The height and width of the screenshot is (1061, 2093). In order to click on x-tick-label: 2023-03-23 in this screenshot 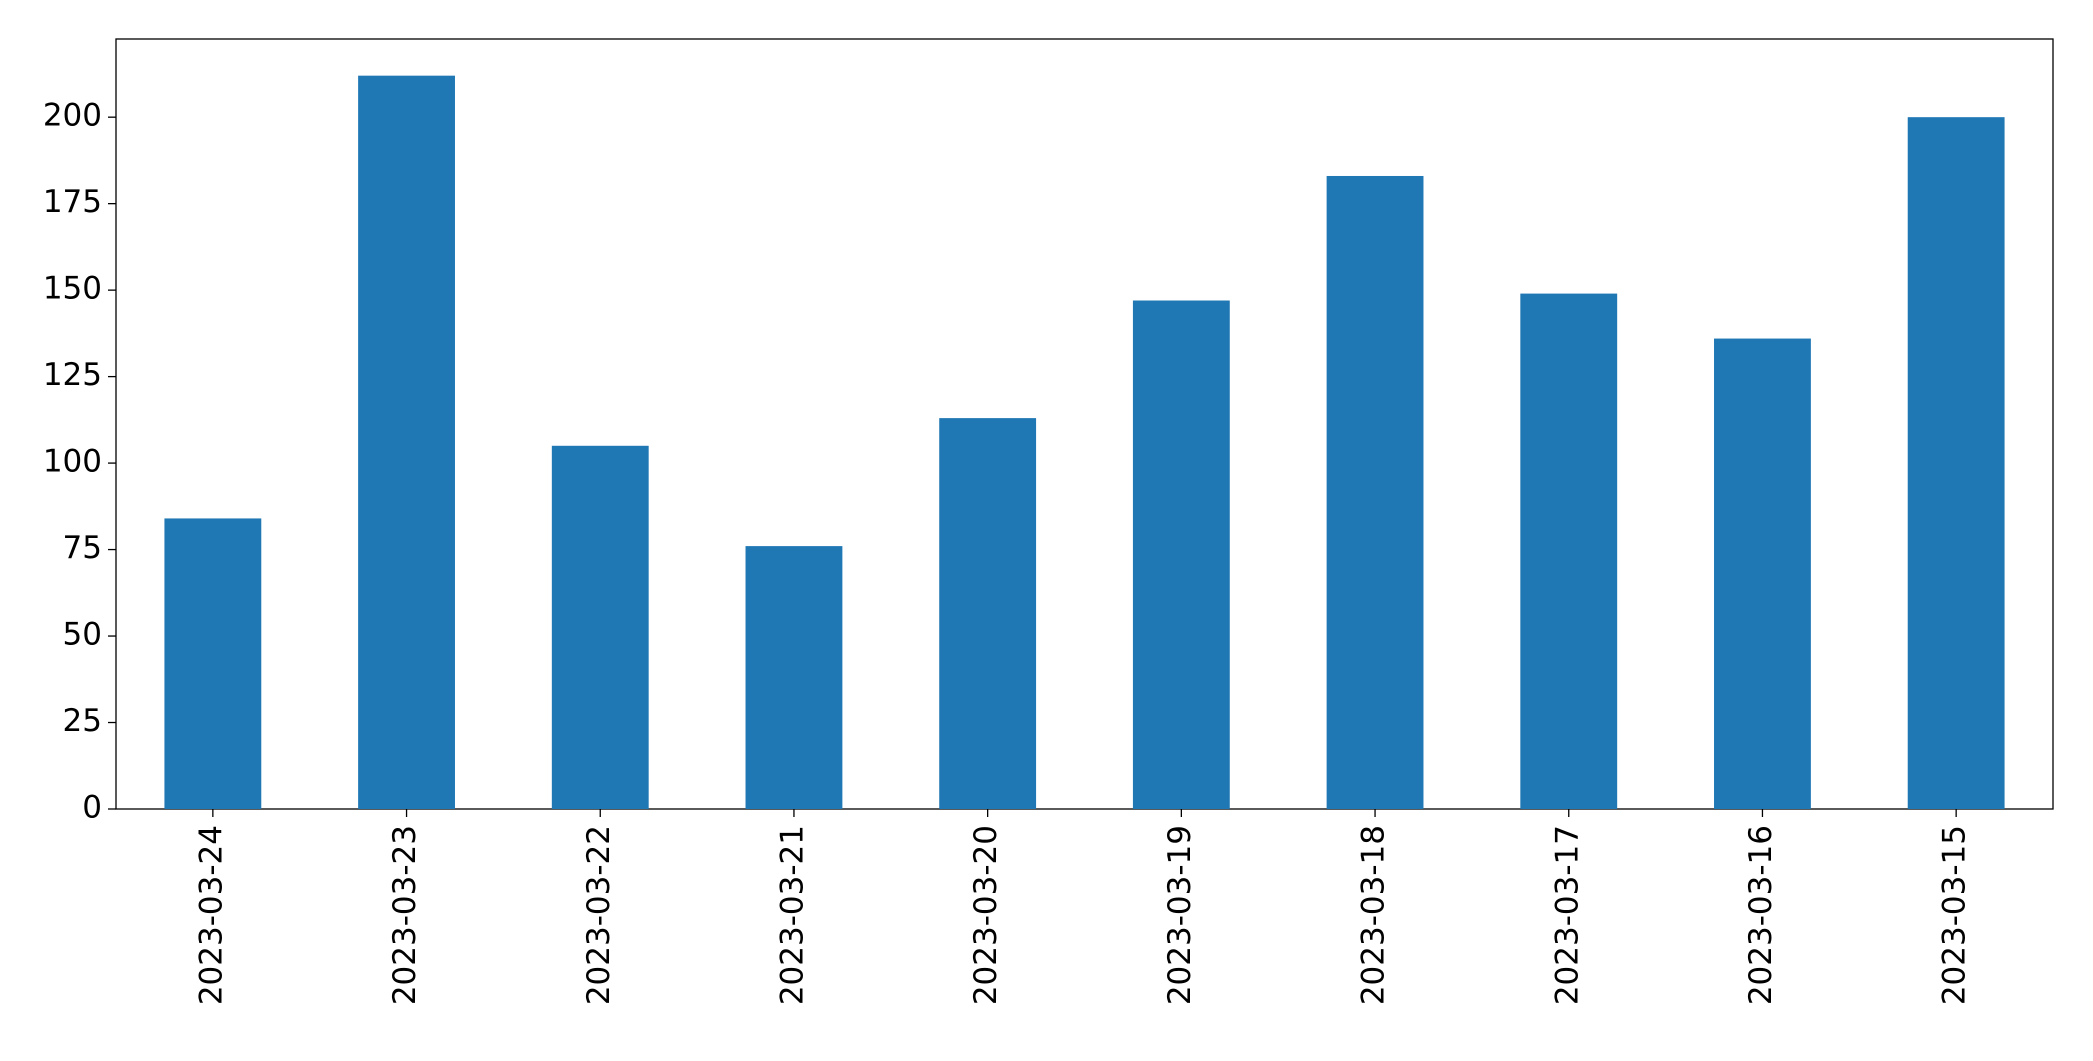, I will do `click(405, 915)`.